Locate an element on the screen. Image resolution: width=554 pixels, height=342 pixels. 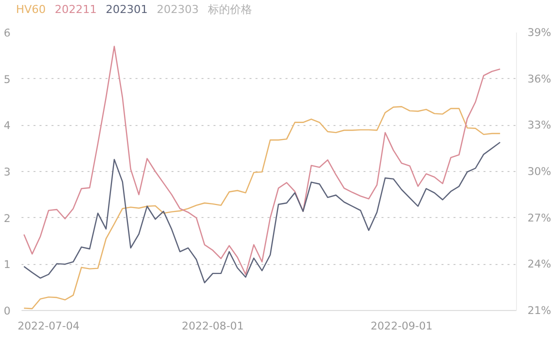
y2-tick-label: 24% is located at coordinates (540, 264).